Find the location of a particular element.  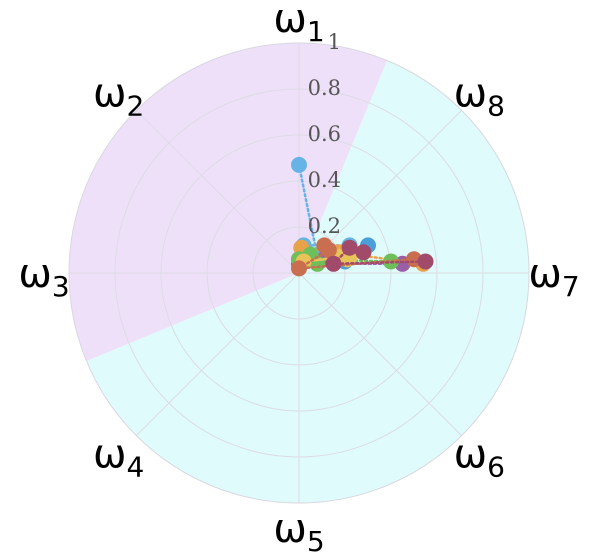

axis-label-7: ω7 is located at coordinates (553, 277).